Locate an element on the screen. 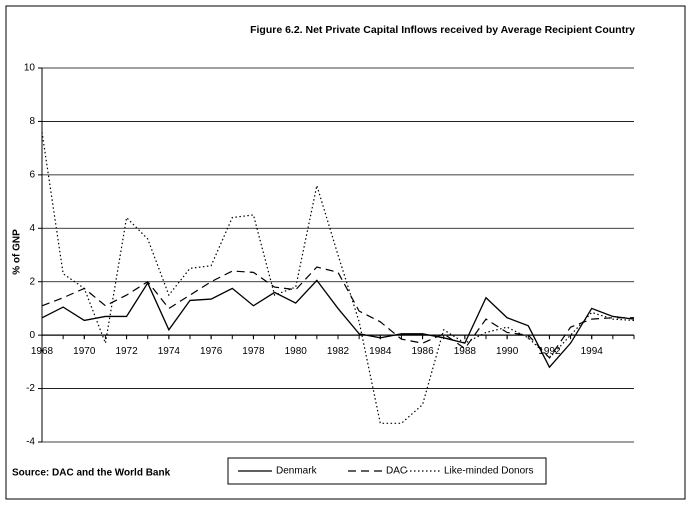 This screenshot has height=511, width=691. x-tick-label: 1972 is located at coordinates (126, 351).